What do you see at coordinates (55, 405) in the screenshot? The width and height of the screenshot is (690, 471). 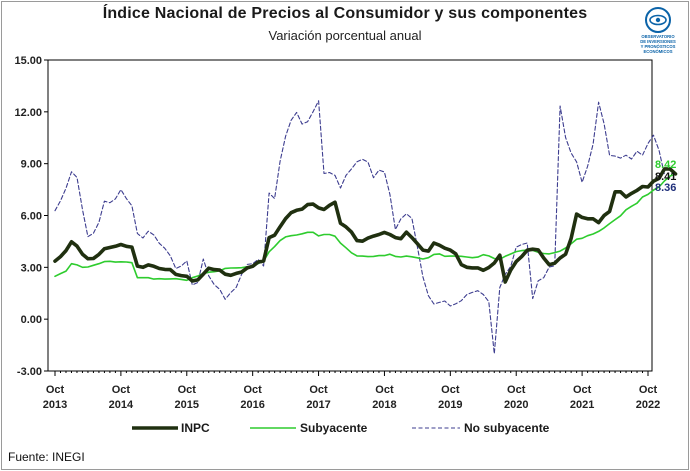 I see `x-tick-label-year: 2013` at bounding box center [55, 405].